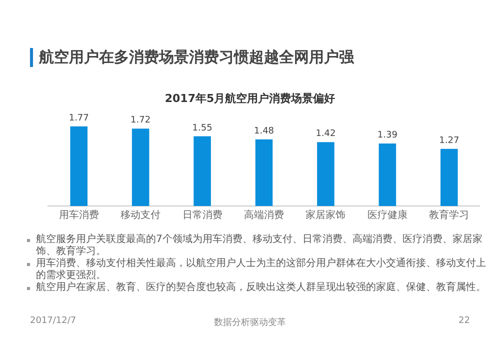  Describe the element at coordinates (259, 246) in the screenshot. I see `text: 航空服务用户关联度最高的7个领域为用车消费、移动支付、日常消费、高端消费、医疗消费、家居家饰、教育学习。` at that location.